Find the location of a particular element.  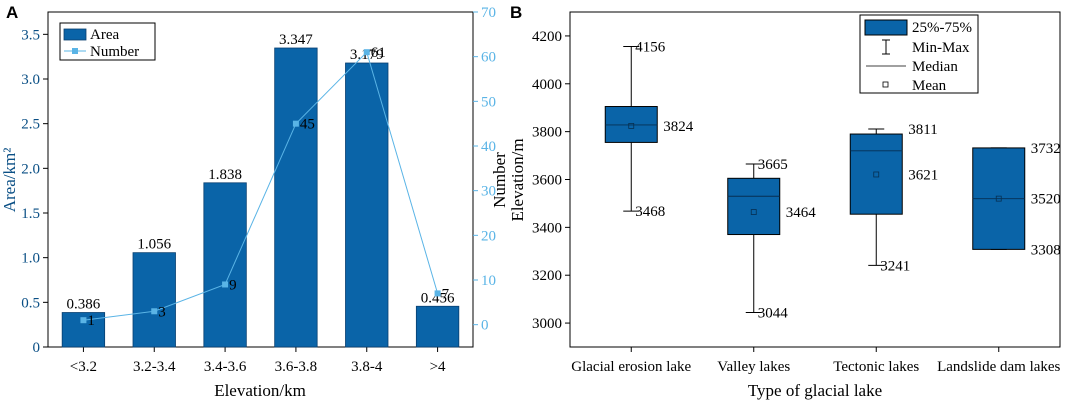

box-mean-label: 3824 is located at coordinates (678, 127).